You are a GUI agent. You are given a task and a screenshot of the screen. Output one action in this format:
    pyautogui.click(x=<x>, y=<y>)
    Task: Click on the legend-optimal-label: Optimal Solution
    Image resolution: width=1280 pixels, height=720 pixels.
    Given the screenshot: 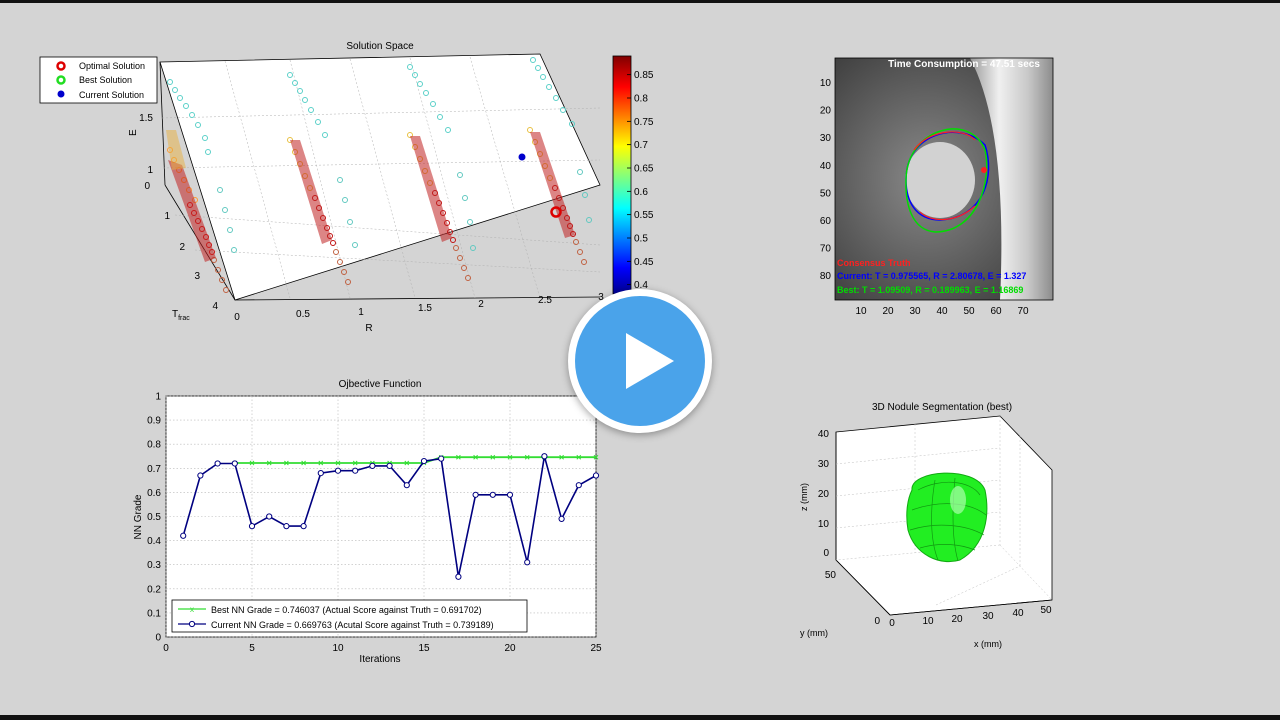 What is the action you would take?
    pyautogui.click(x=112, y=66)
    